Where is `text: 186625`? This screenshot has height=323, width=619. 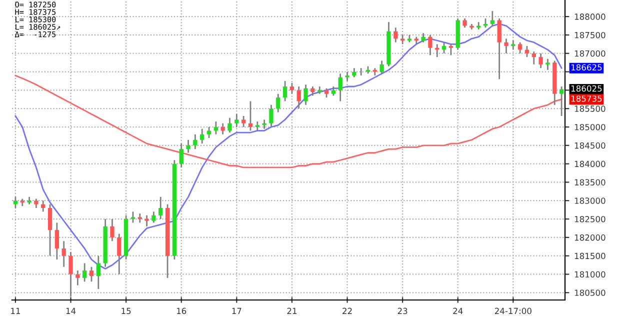 text: 186625 is located at coordinates (586, 67).